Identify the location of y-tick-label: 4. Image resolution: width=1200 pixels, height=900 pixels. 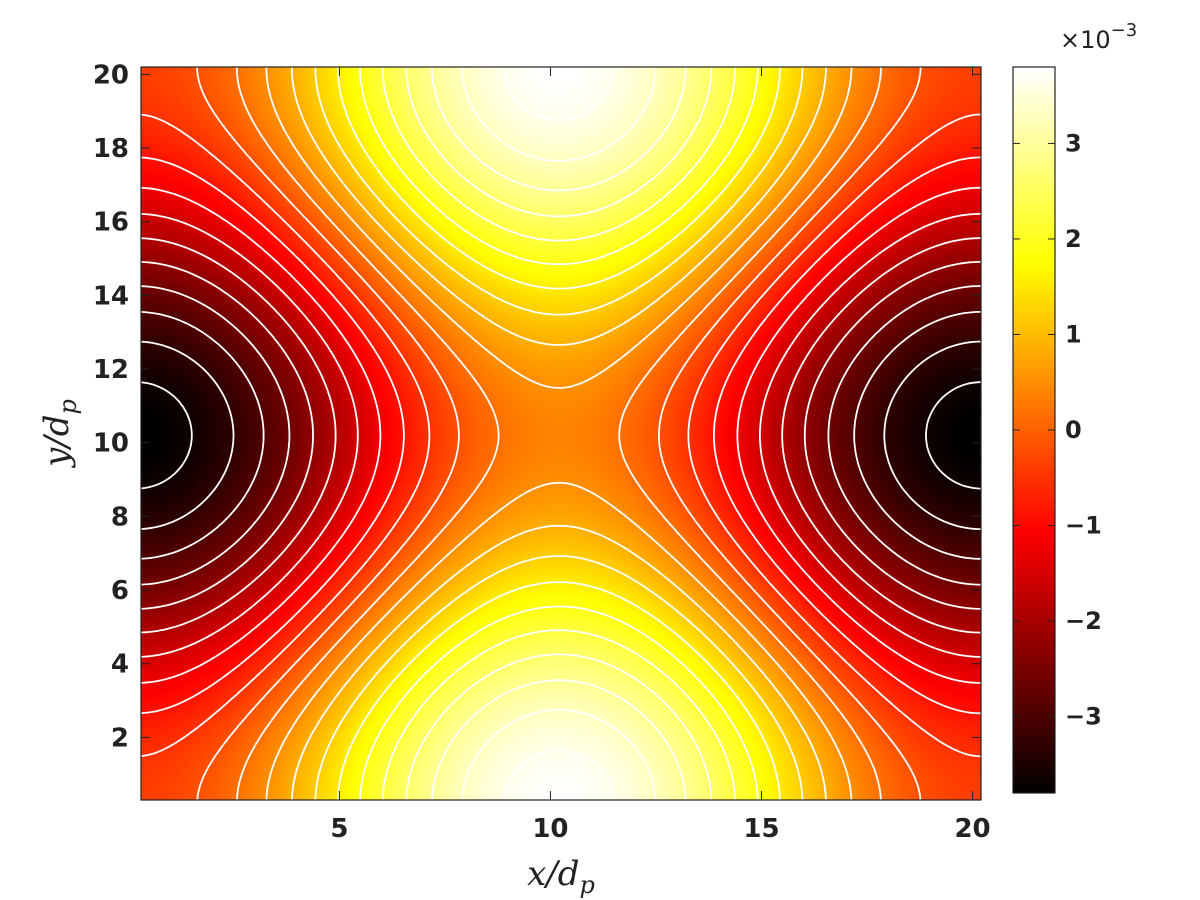
(120, 665).